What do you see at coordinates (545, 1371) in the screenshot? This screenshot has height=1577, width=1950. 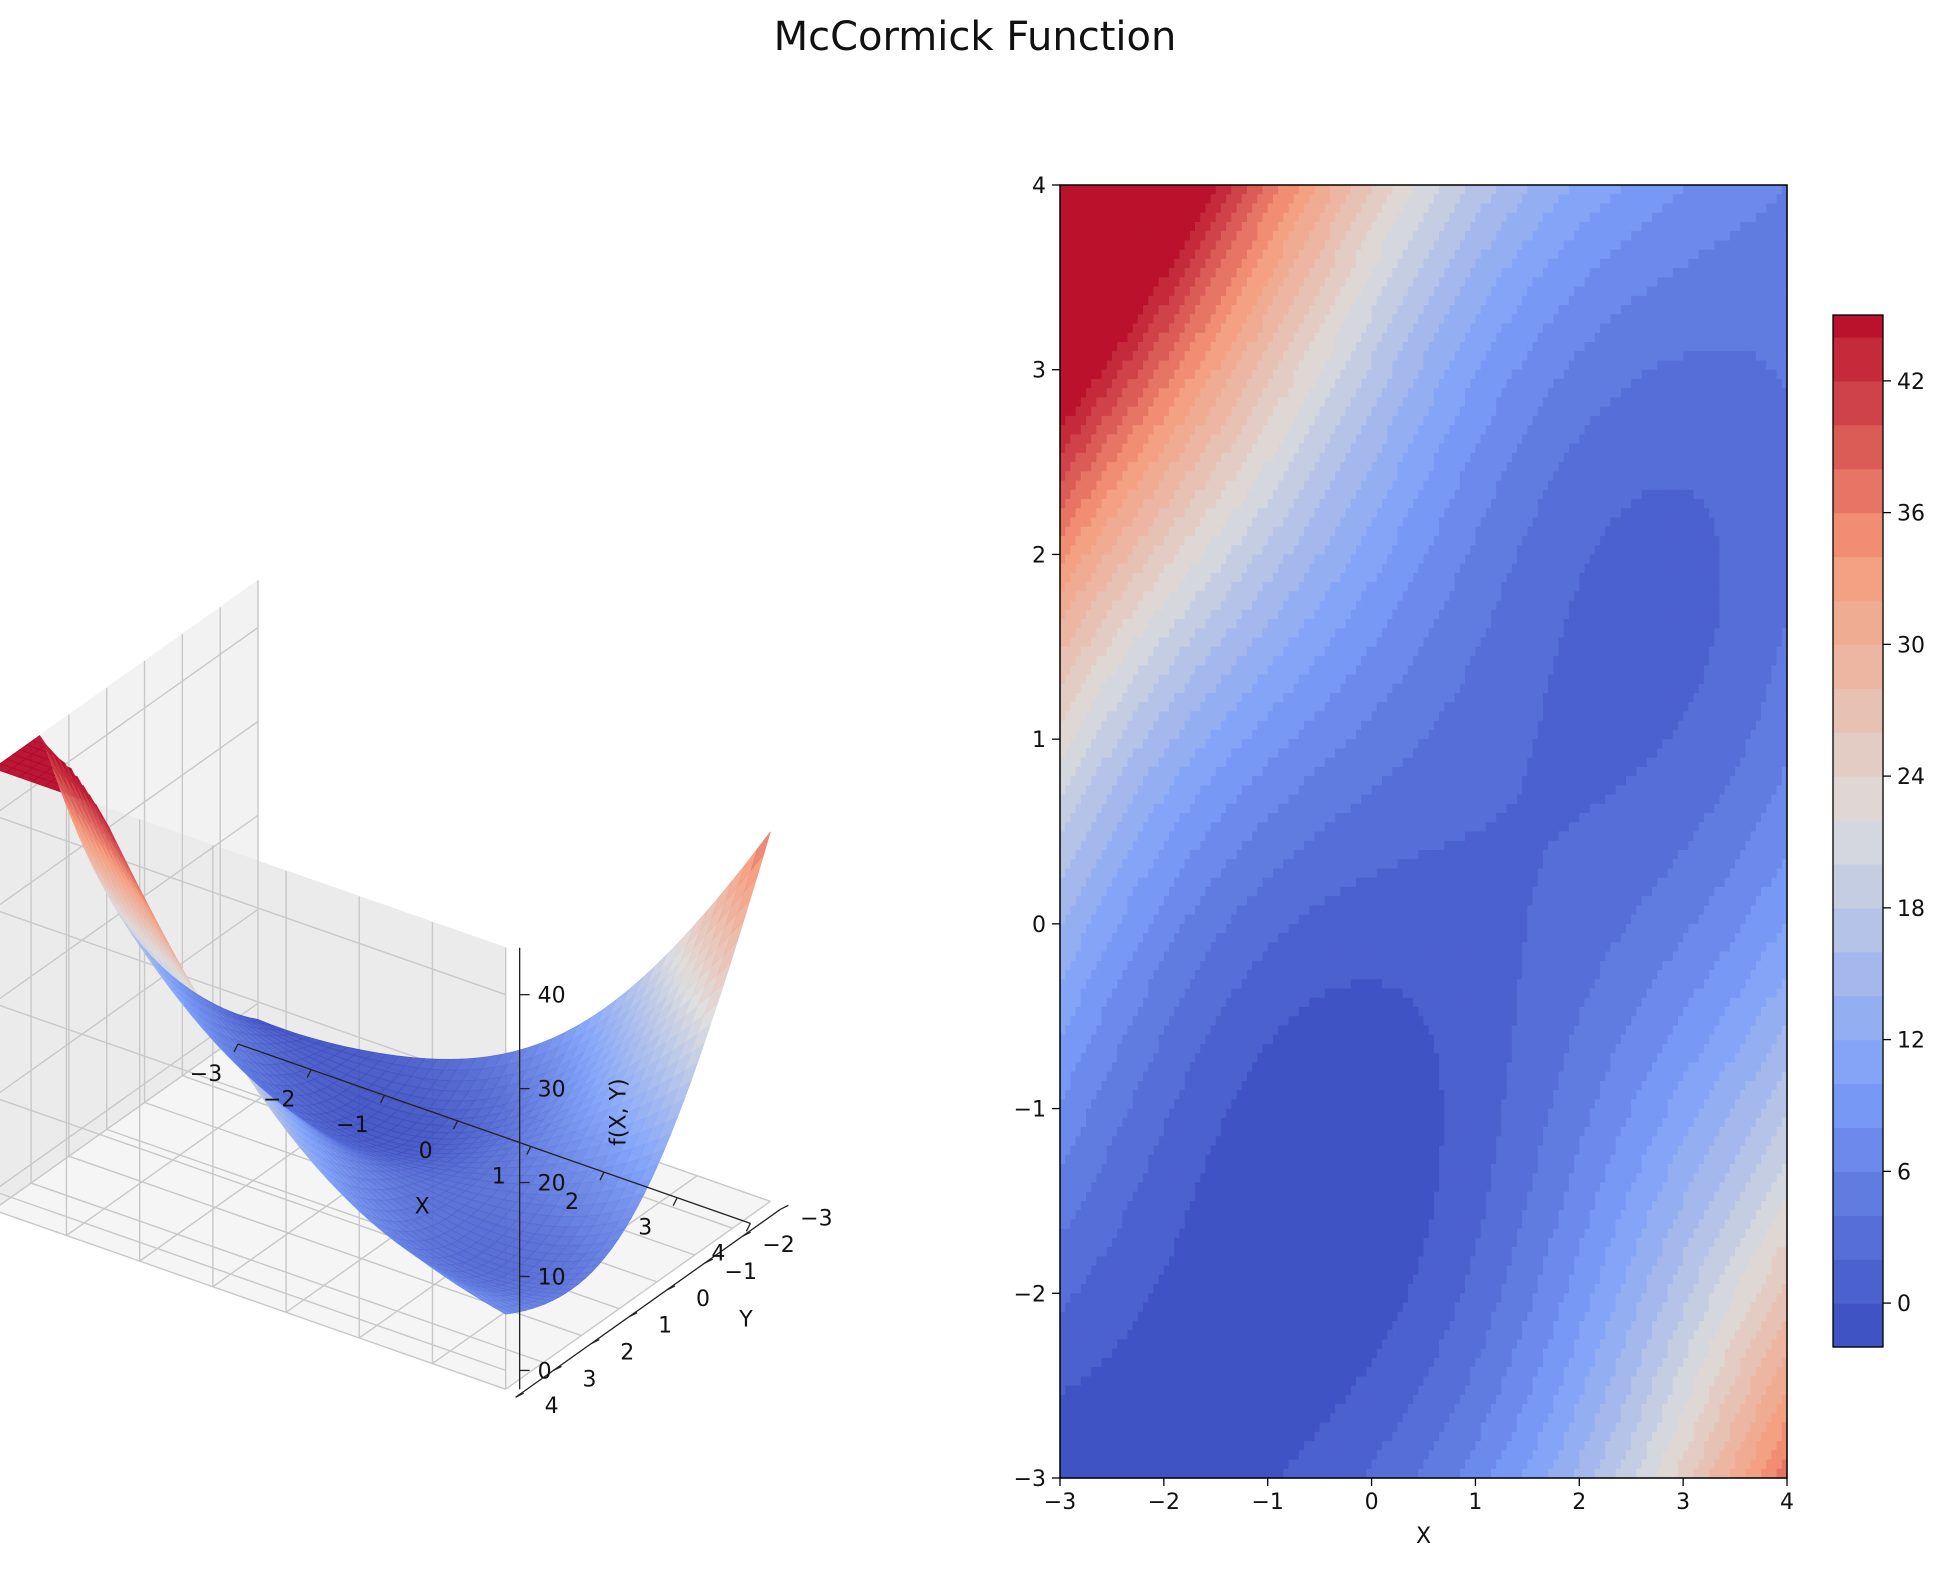 I see `z-tick-label: 0` at bounding box center [545, 1371].